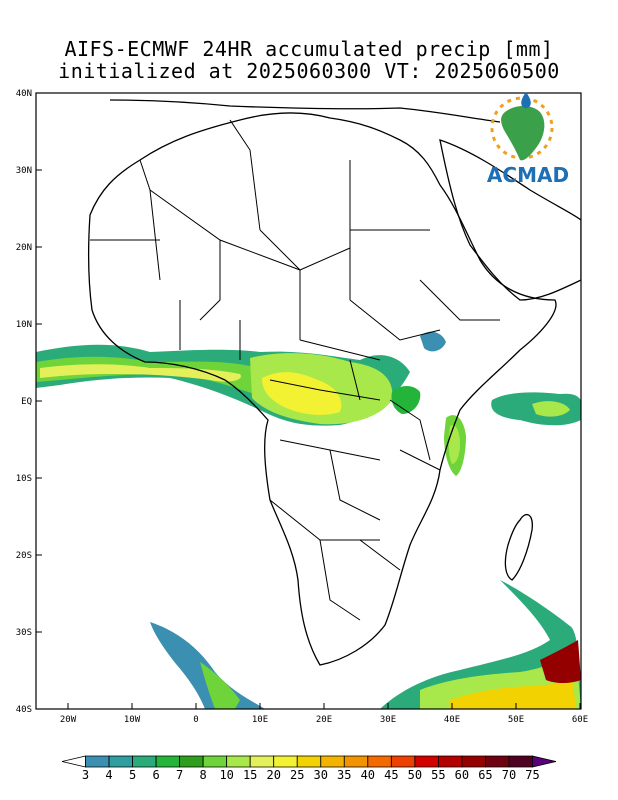 Image resolution: width=618 pixels, height=800 pixels. I want to click on x-tick-label: 50E, so click(516, 720).